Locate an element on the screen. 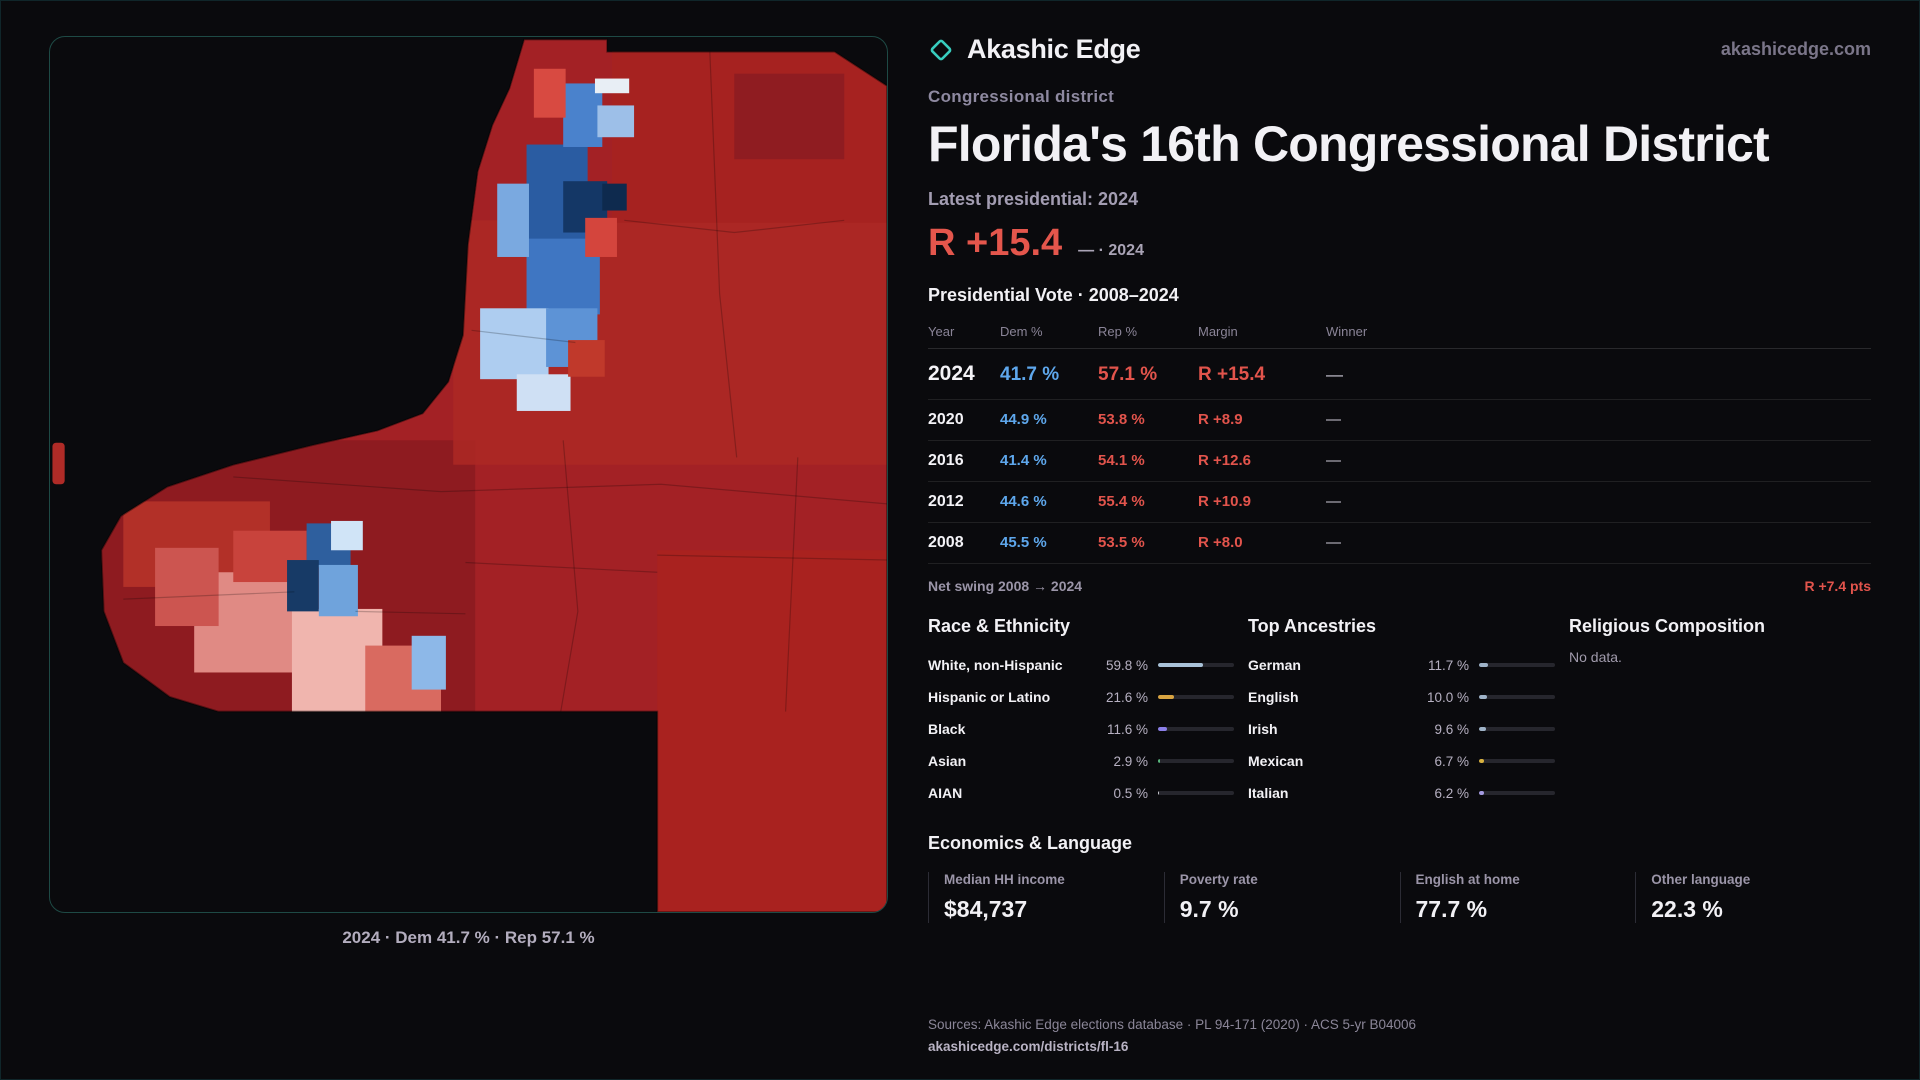  stat-value: $84,737 is located at coordinates (986, 909).